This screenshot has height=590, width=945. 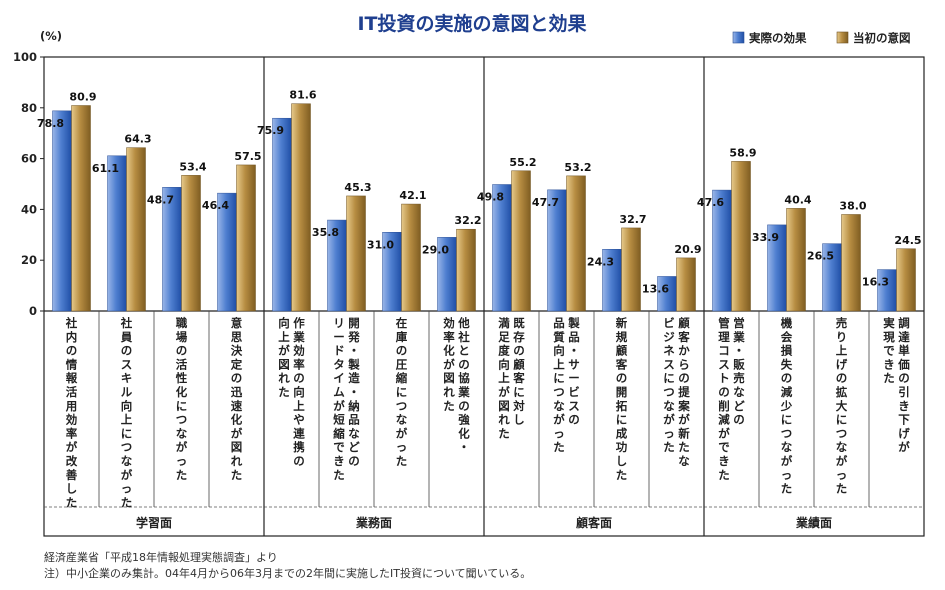 I want to click on category-label: 機会損失の減少につながった, so click(x=786, y=406).